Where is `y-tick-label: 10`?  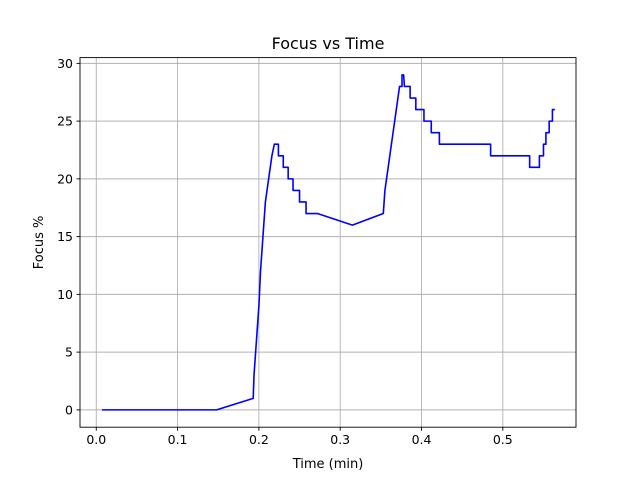 y-tick-label: 10 is located at coordinates (65, 294).